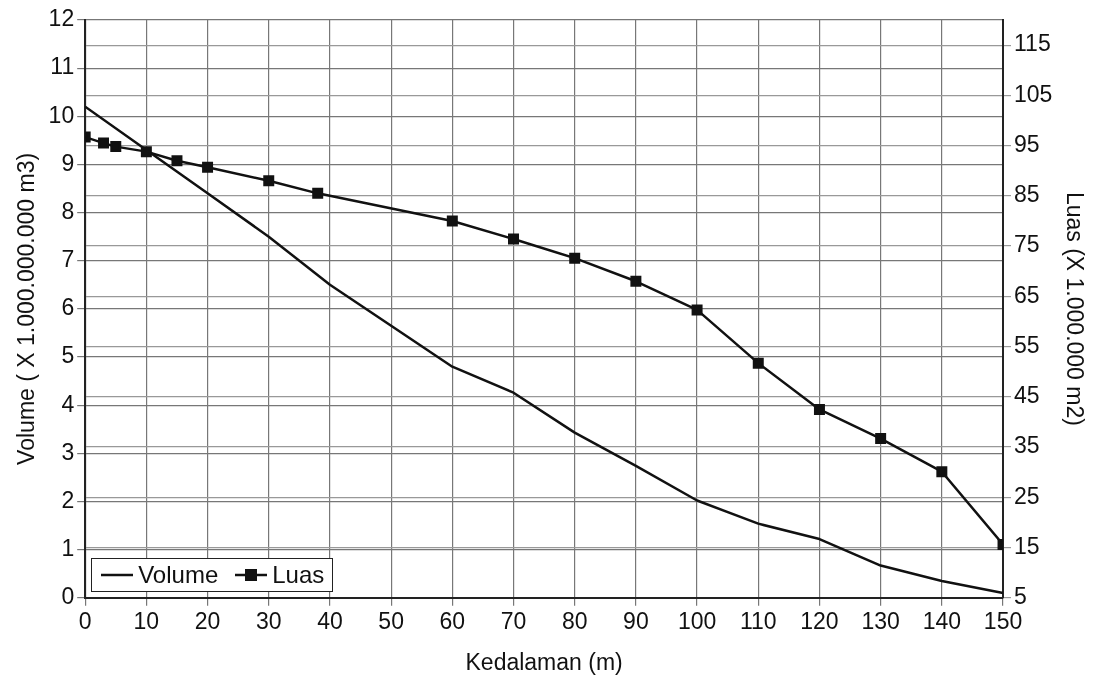 The width and height of the screenshot is (1101, 686). What do you see at coordinates (146, 620) in the screenshot?
I see `x-tick-label: 10` at bounding box center [146, 620].